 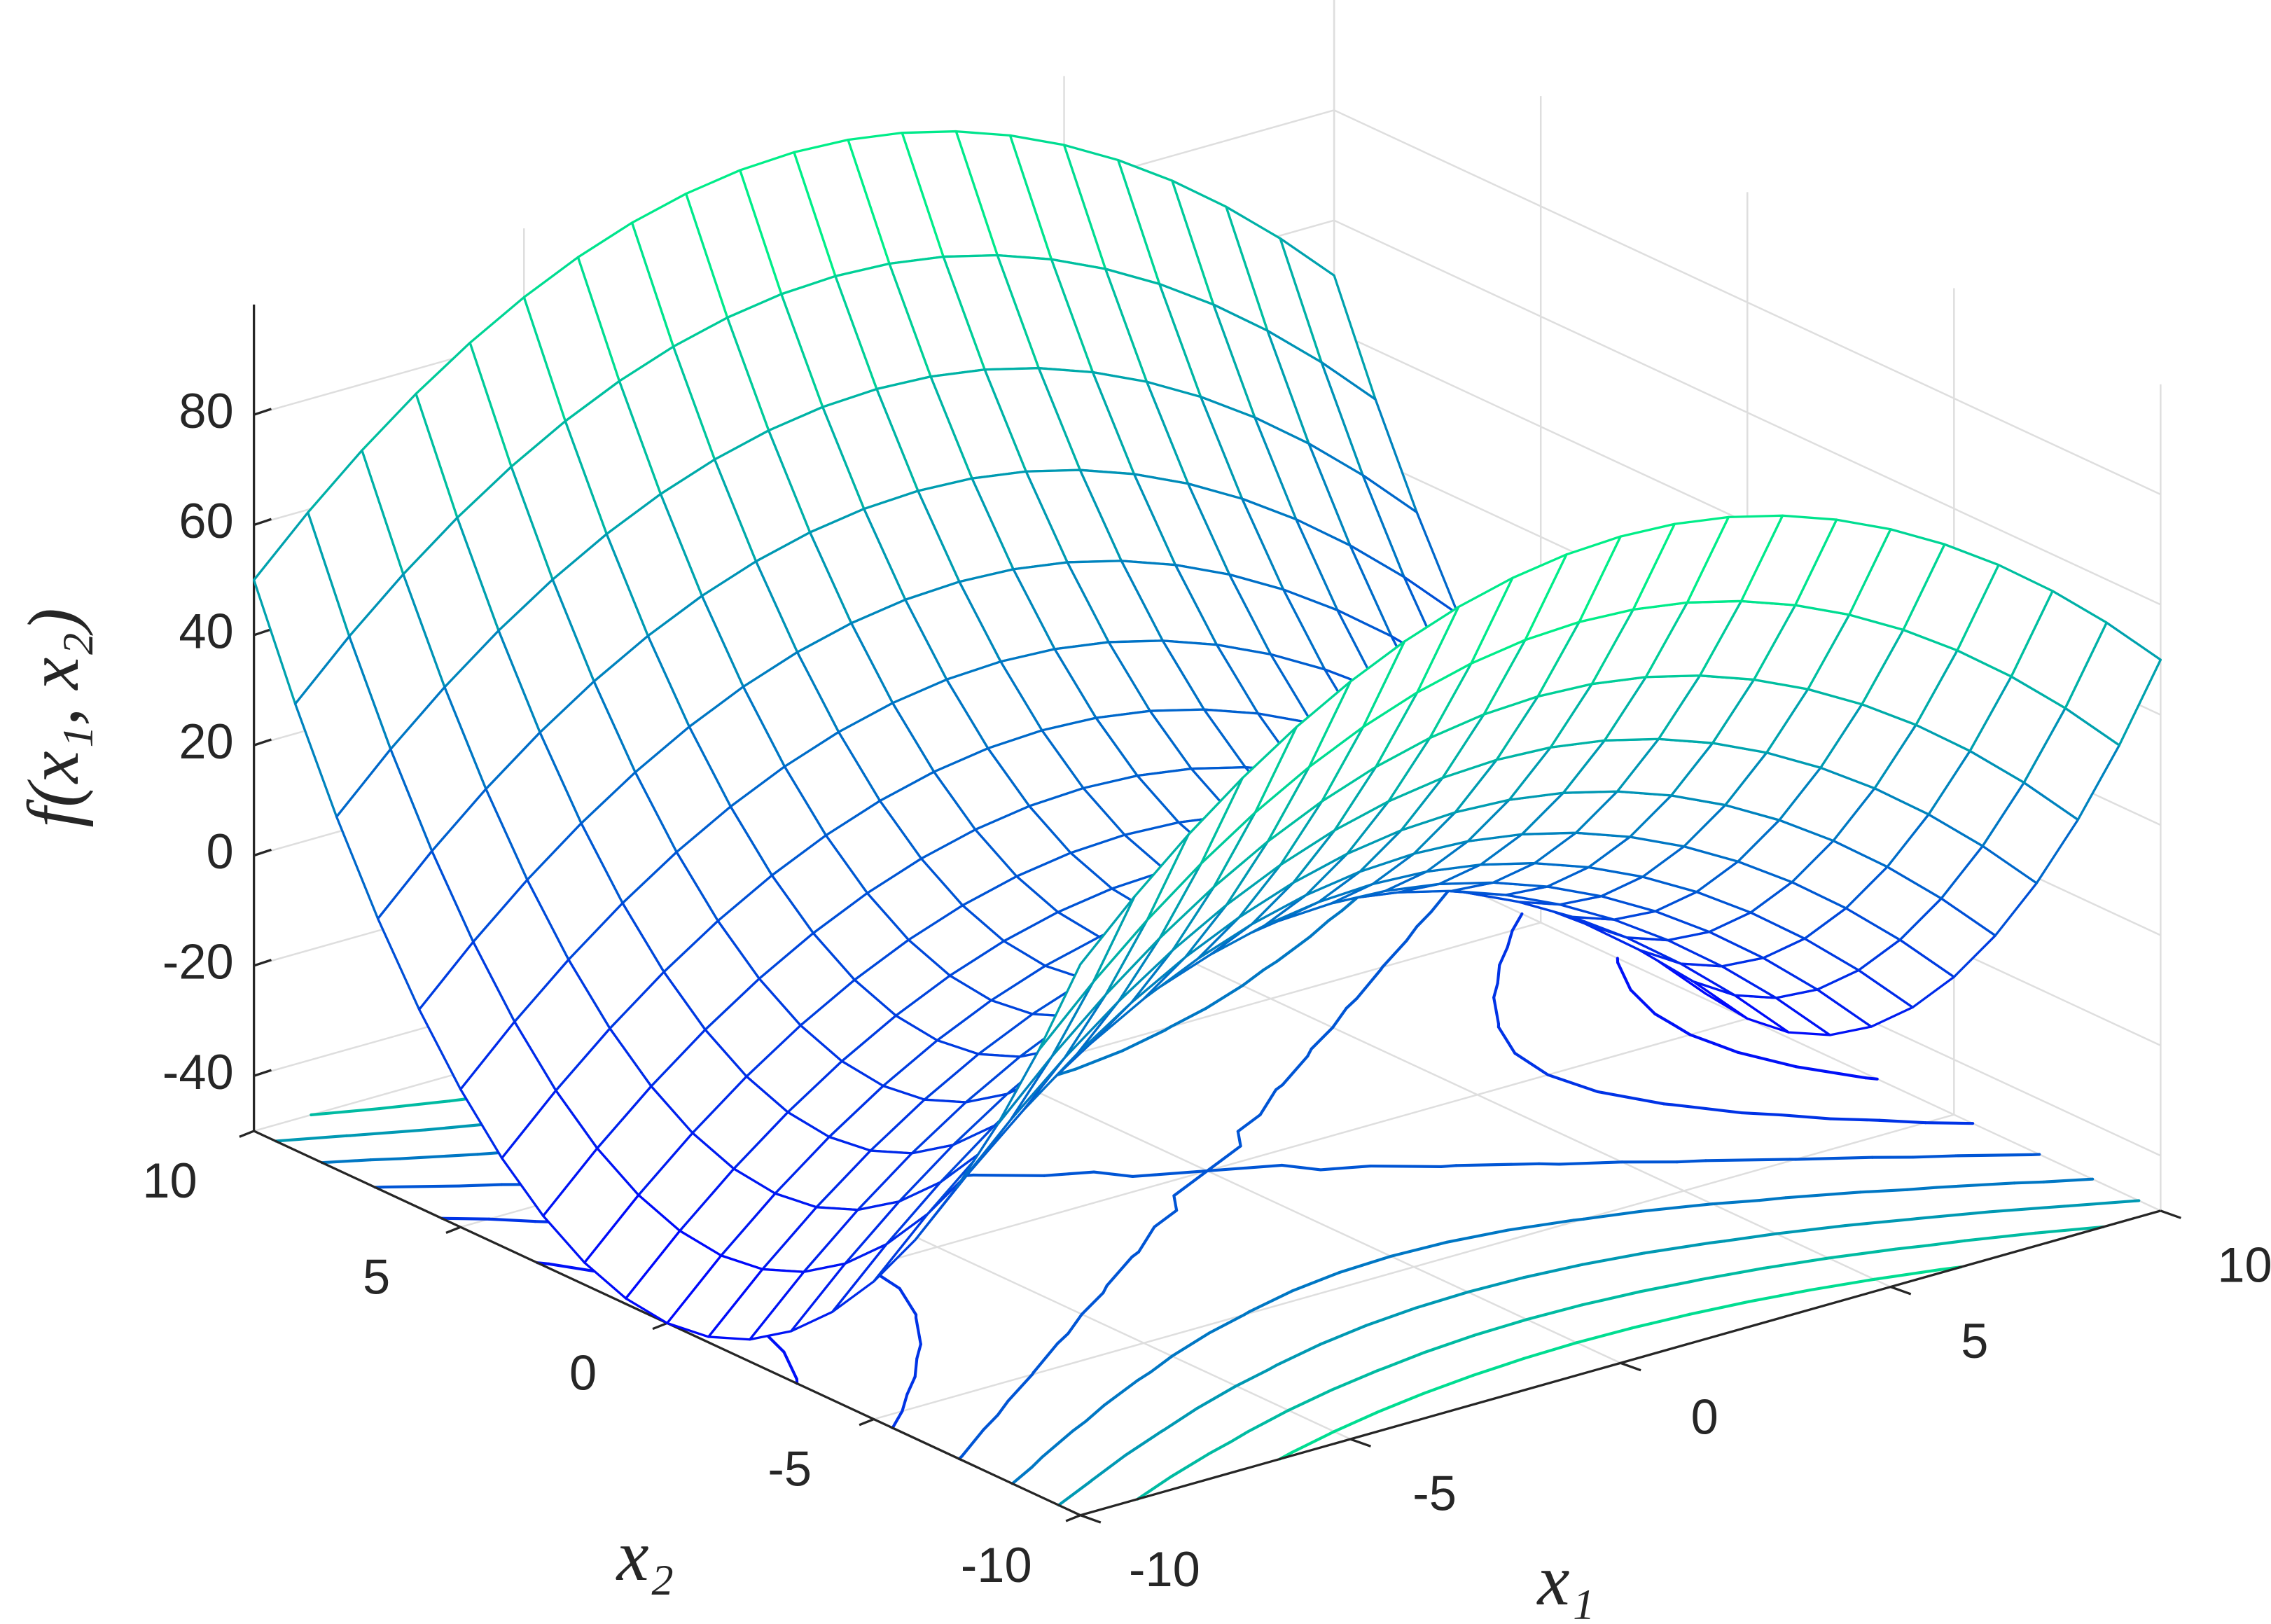 What do you see at coordinates (206, 410) in the screenshot?
I see `z-tick-label: 80` at bounding box center [206, 410].